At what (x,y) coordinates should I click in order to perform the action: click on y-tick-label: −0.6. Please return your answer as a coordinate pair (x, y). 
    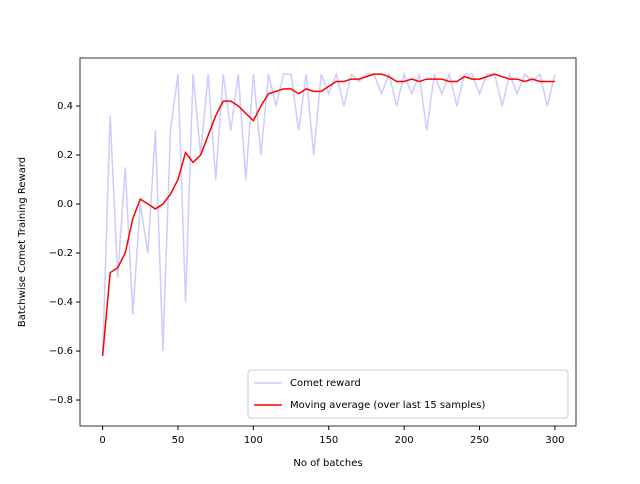
    Looking at the image, I should click on (61, 351).